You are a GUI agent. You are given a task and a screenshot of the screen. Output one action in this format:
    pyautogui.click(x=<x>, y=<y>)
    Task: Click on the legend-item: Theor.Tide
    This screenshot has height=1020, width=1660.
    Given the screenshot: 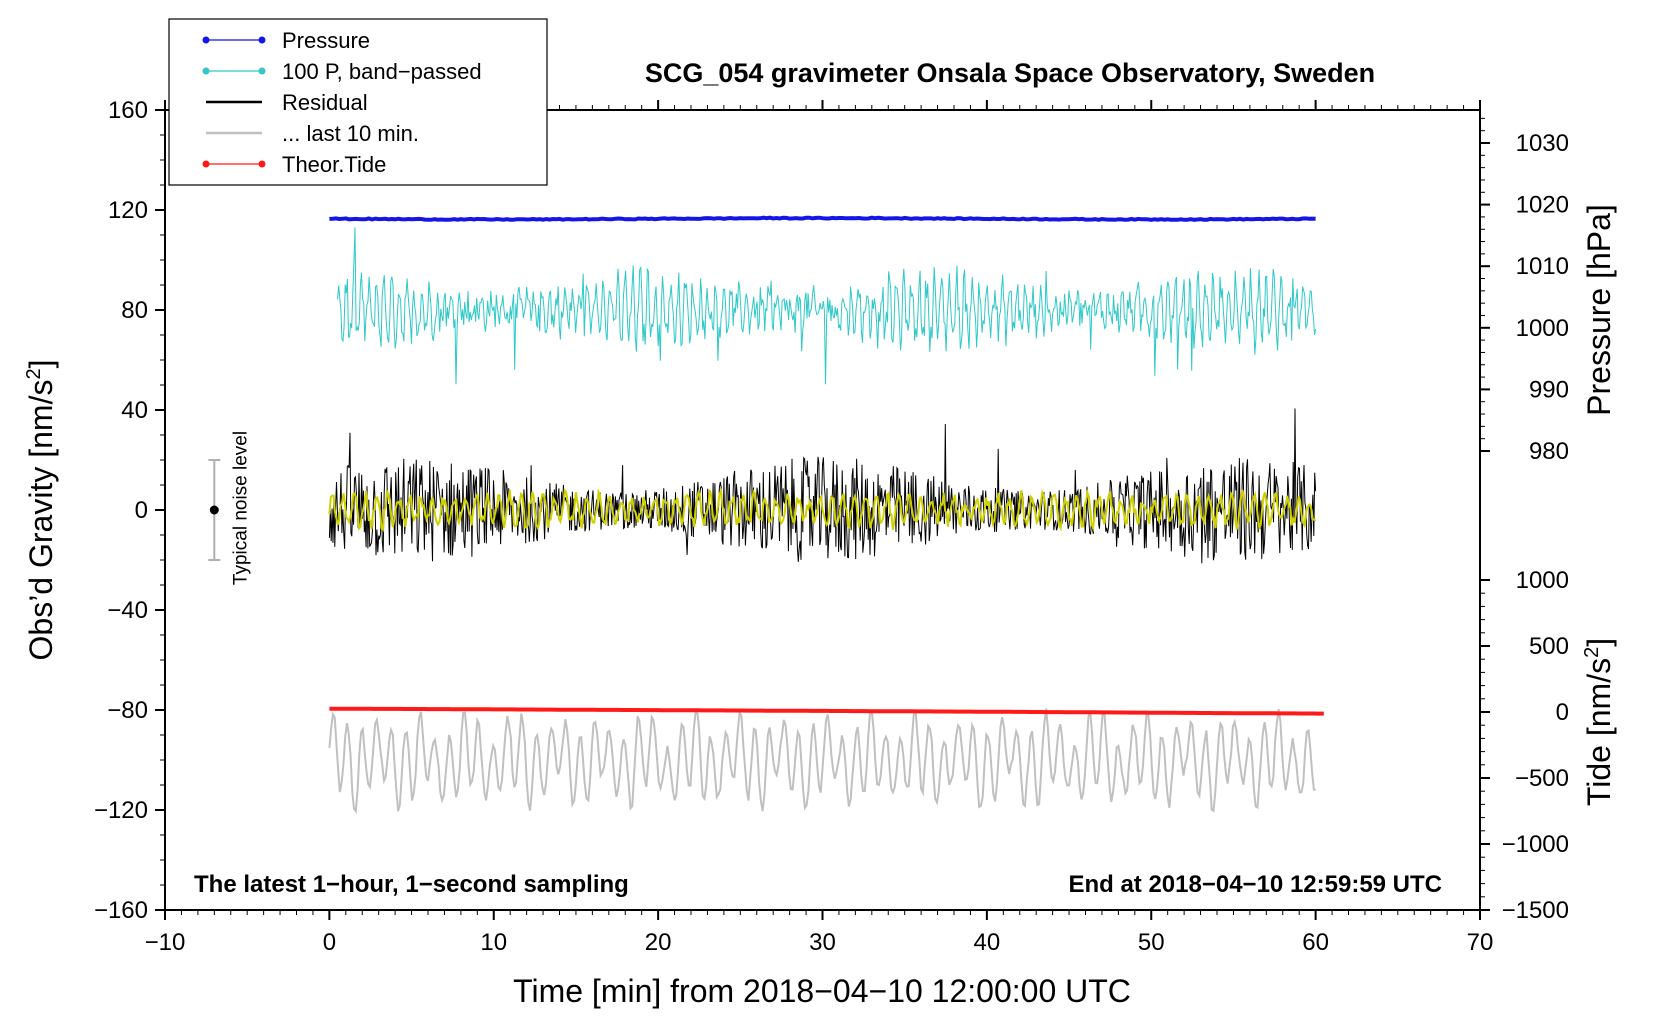 What is the action you would take?
    pyautogui.click(x=294, y=164)
    